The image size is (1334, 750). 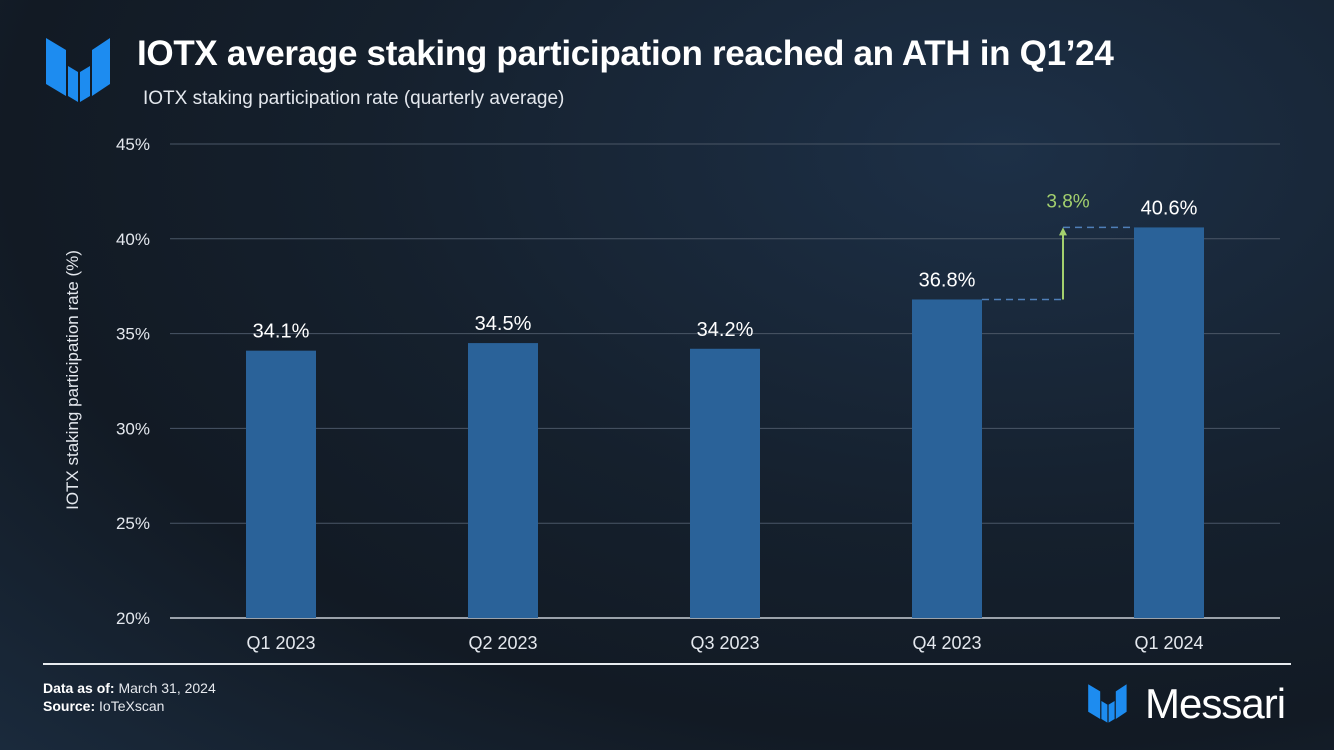 What do you see at coordinates (72, 380) in the screenshot?
I see `y-axis-label: IOTX staking participation rate (%)` at bounding box center [72, 380].